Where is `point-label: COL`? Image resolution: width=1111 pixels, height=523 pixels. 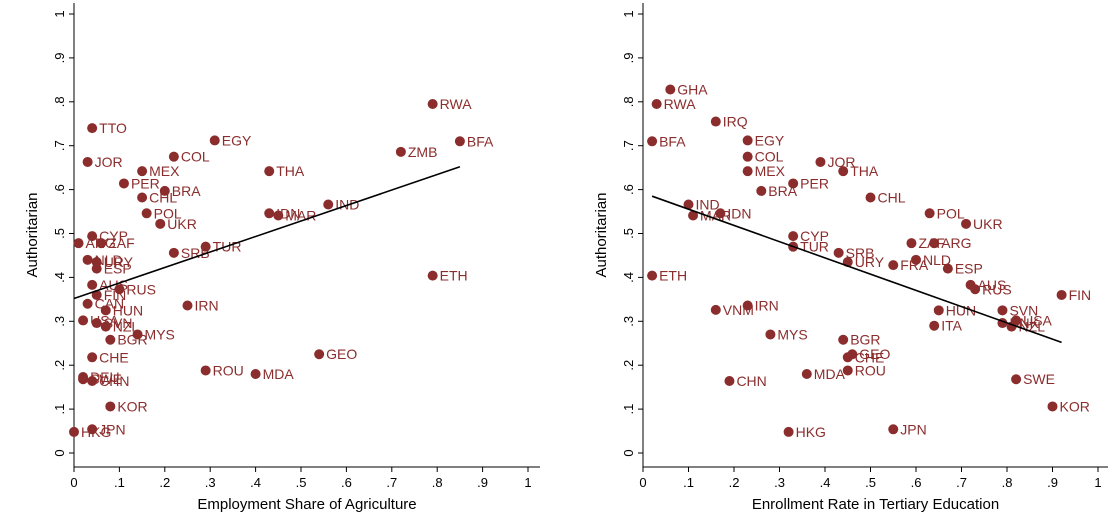
point-label: COL is located at coordinates (195, 157).